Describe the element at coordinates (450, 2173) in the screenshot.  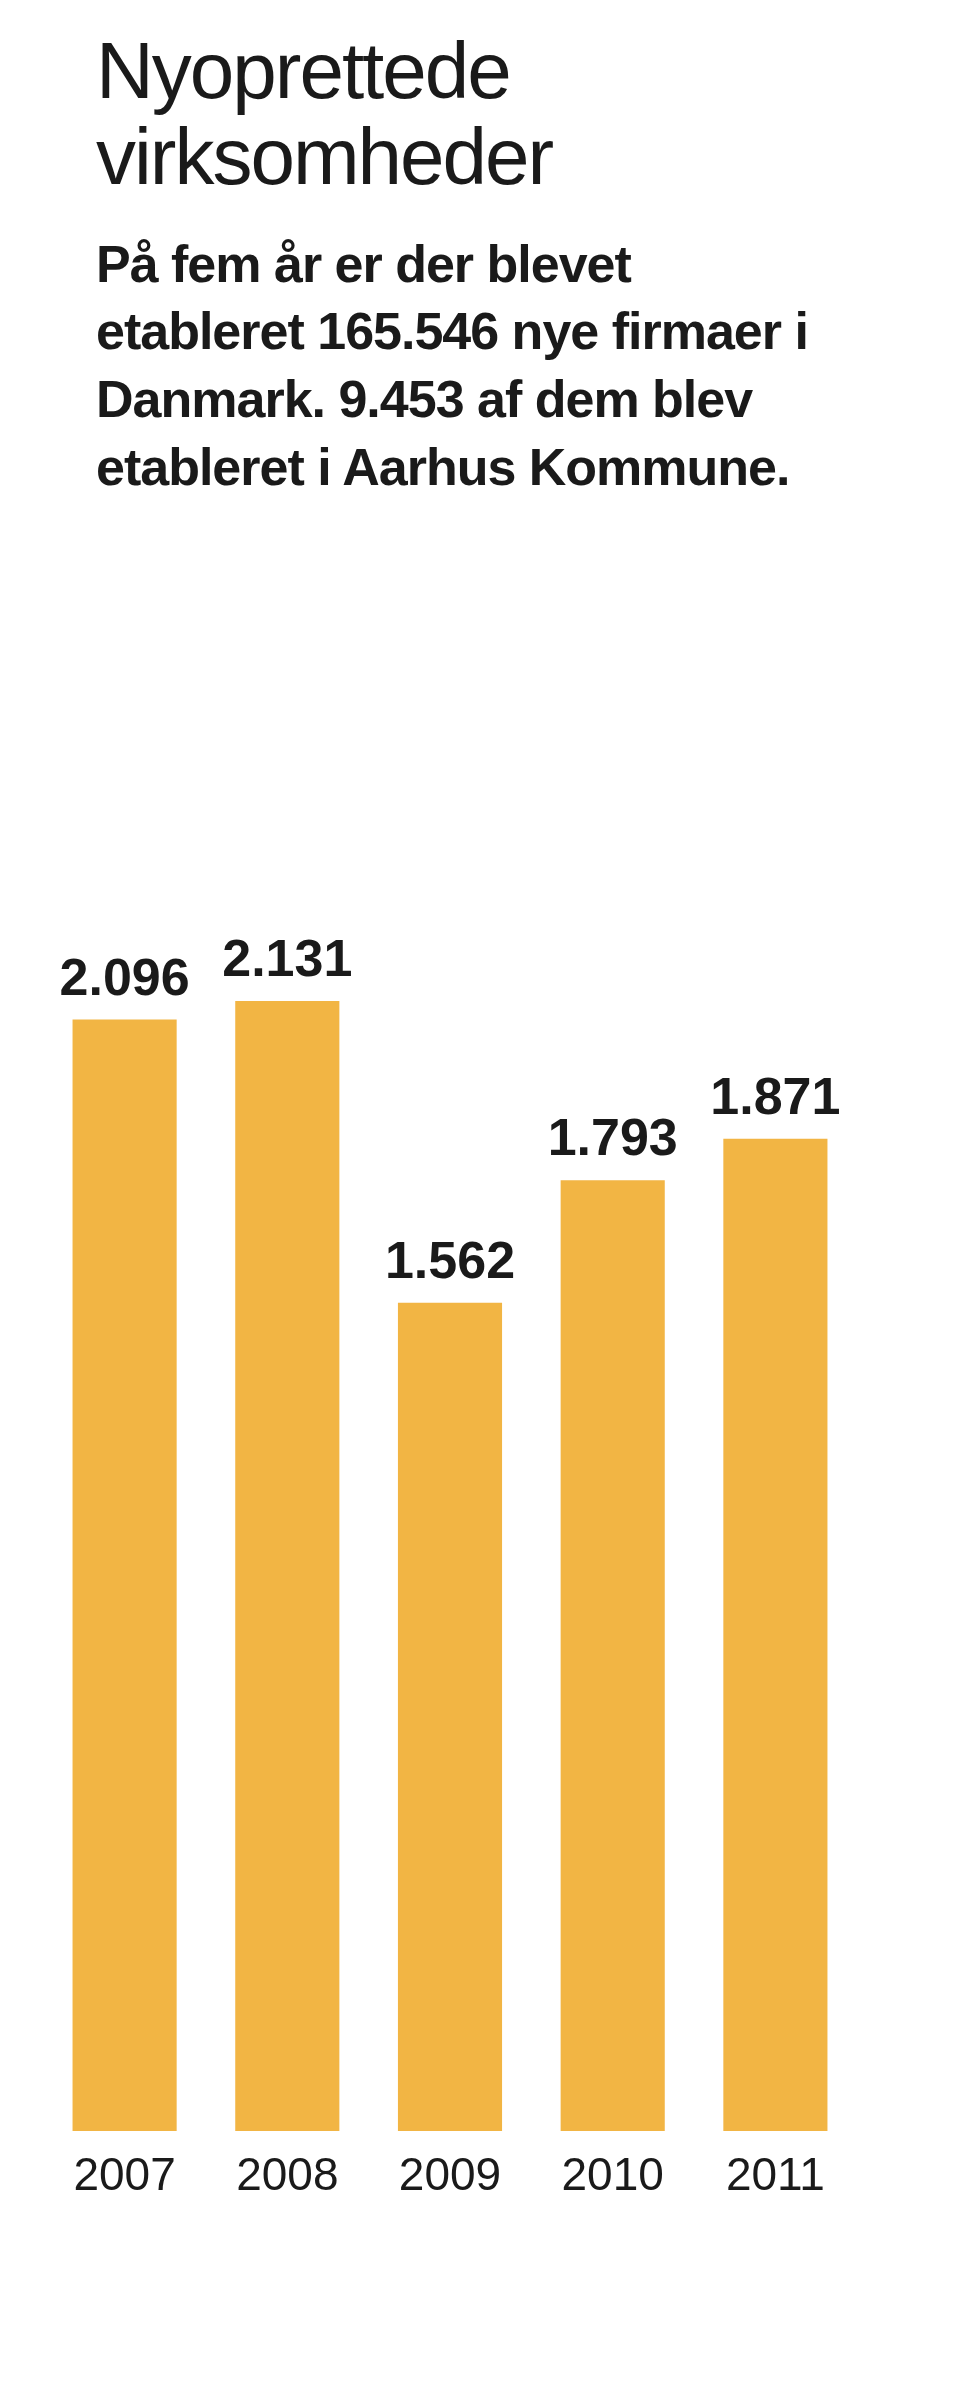
I see `x-tick-label: 2009` at that location.